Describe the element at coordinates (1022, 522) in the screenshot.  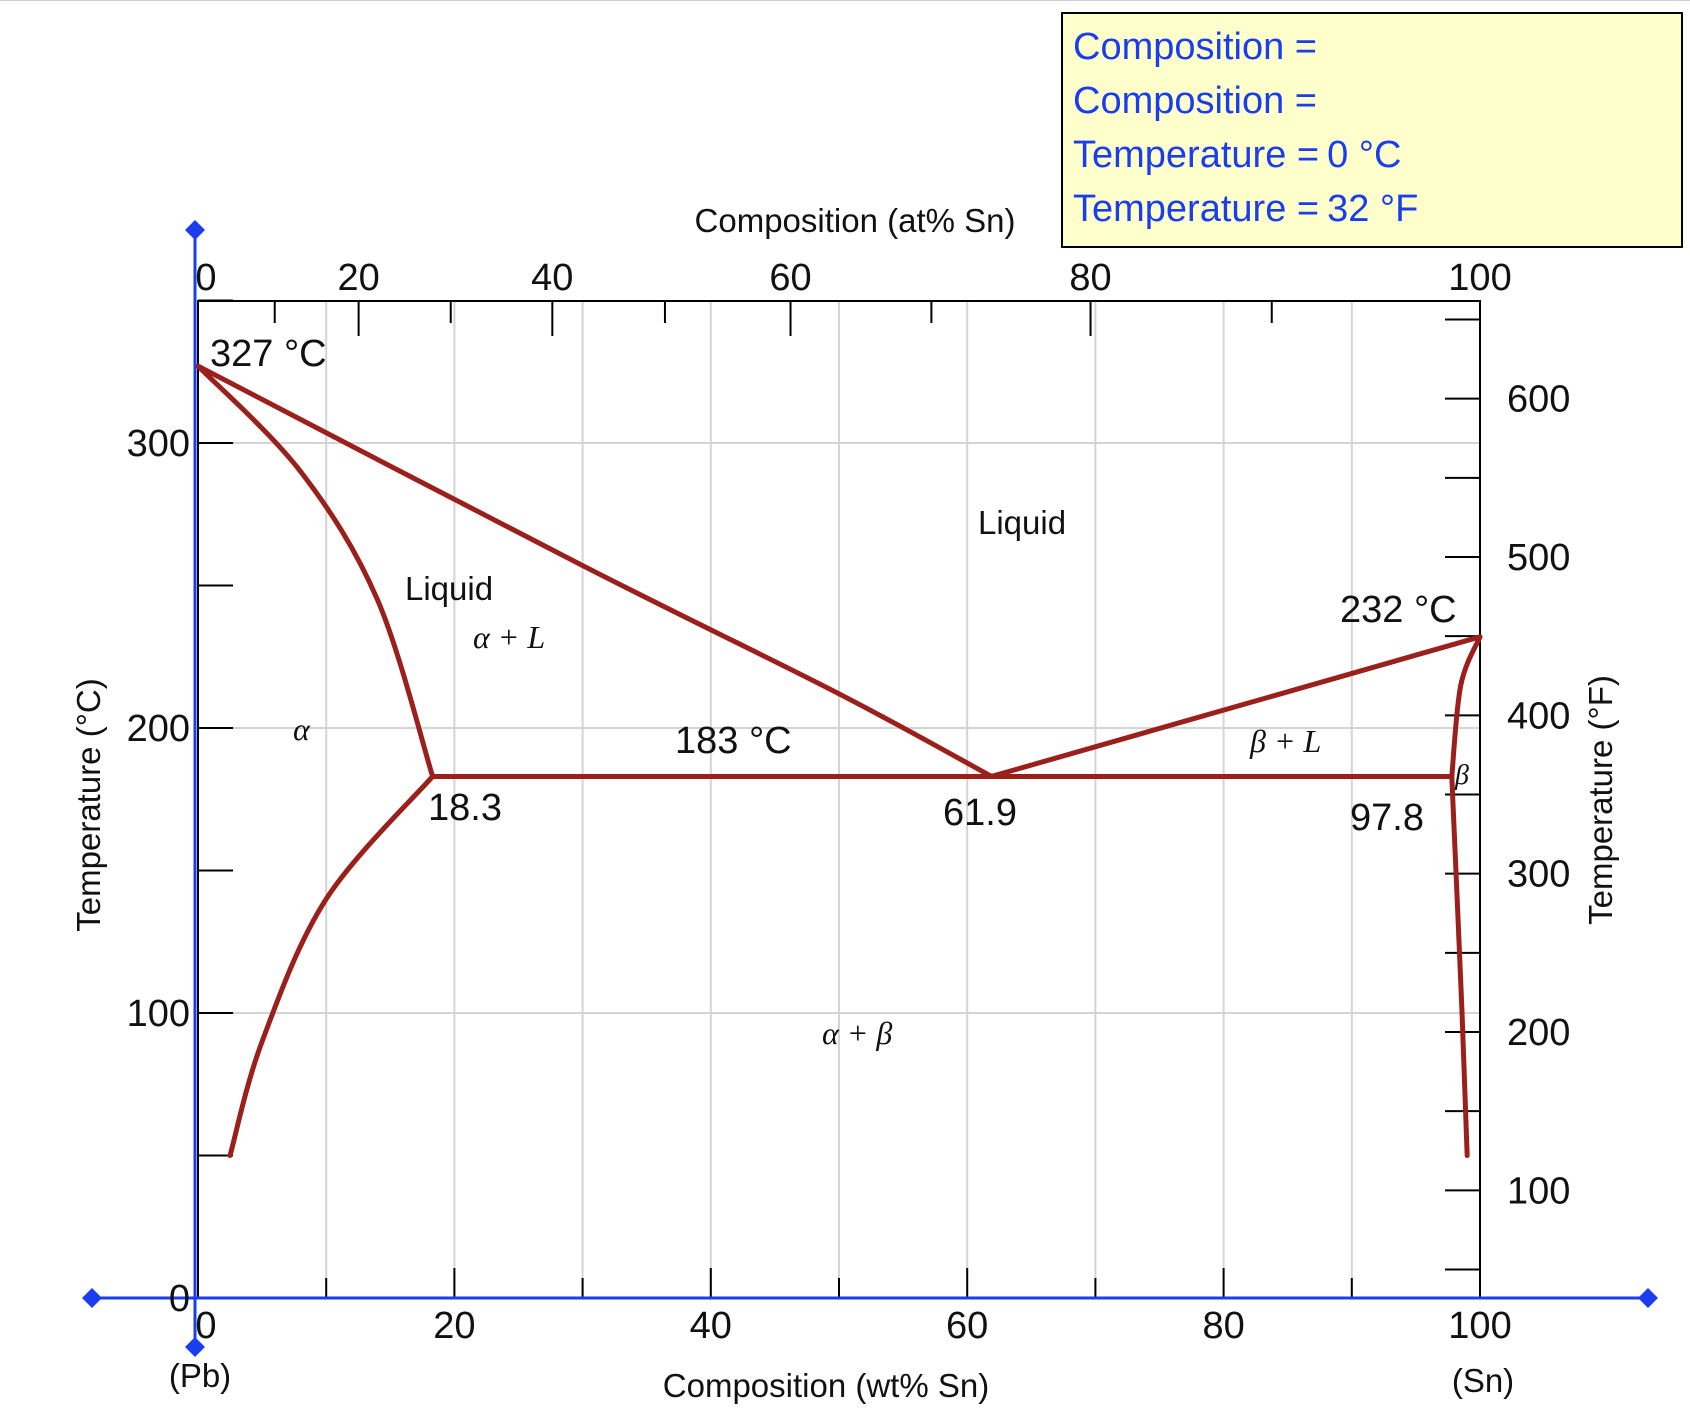
I see `liquid-region-label: Liquid` at that location.